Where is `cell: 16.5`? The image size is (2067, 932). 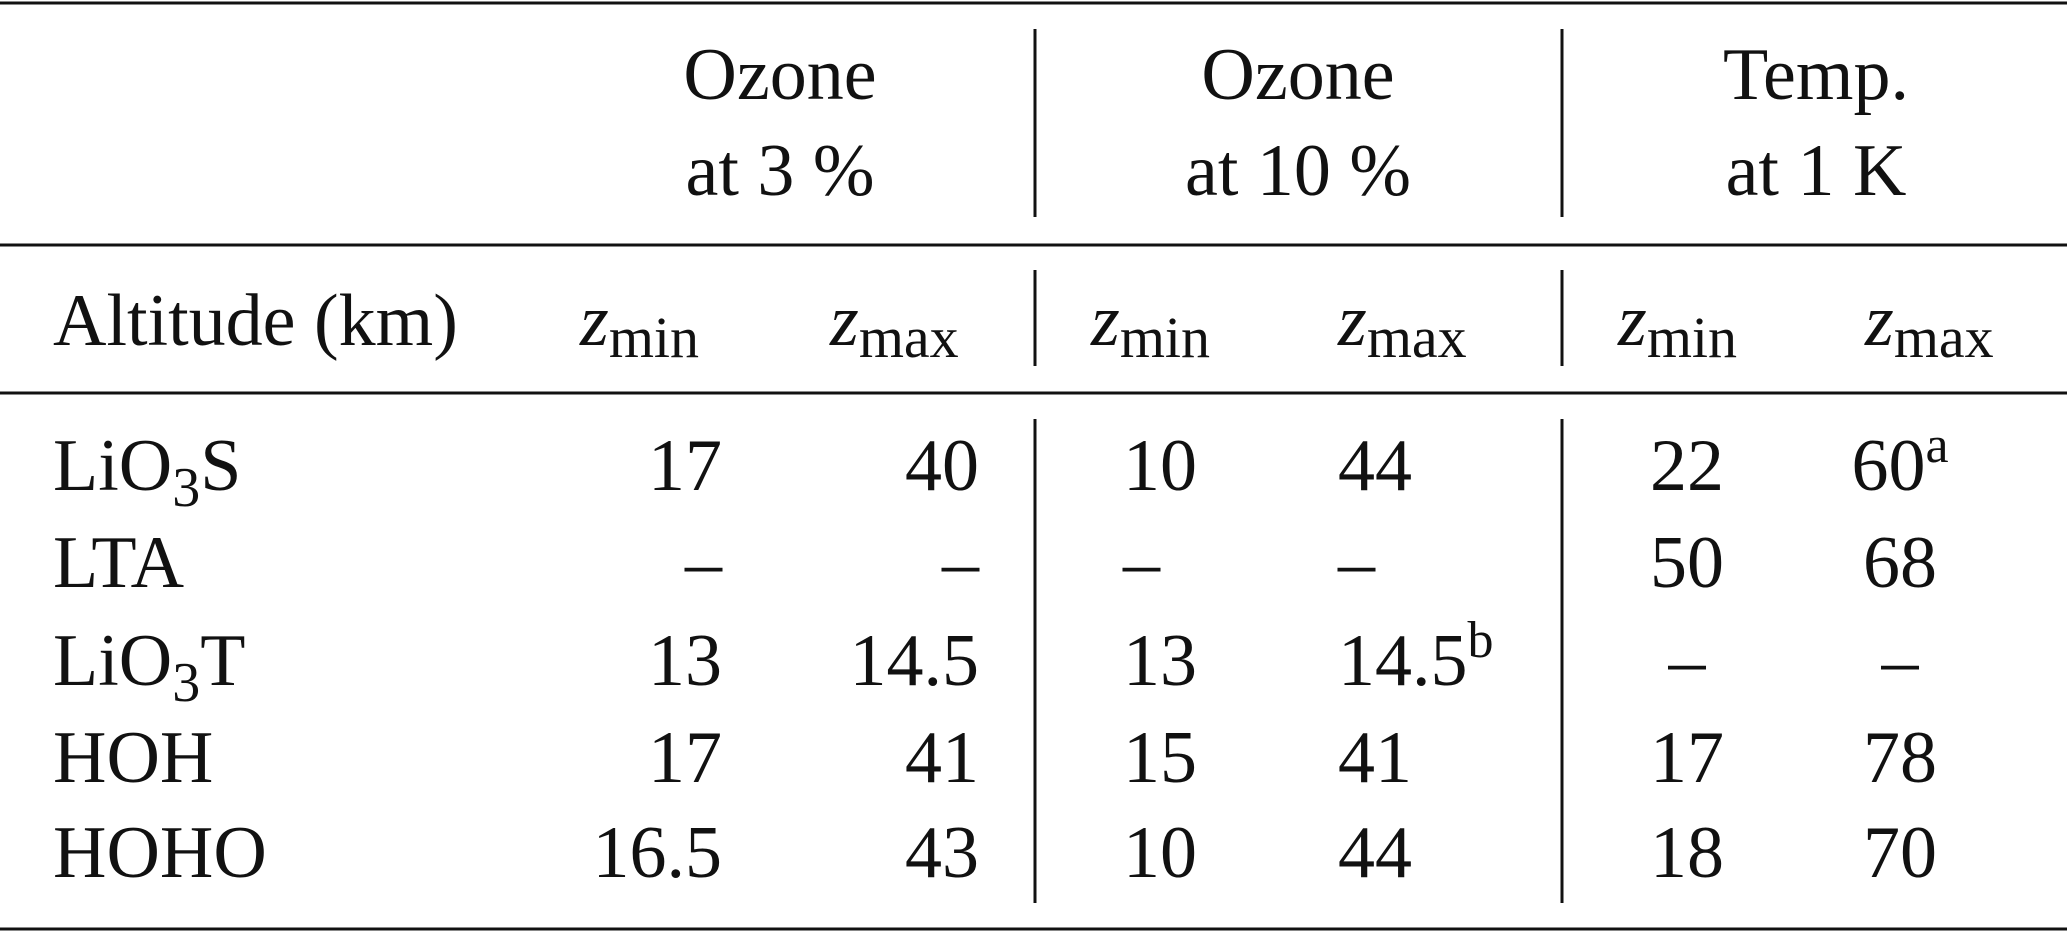
cell: 16.5 is located at coordinates (658, 853).